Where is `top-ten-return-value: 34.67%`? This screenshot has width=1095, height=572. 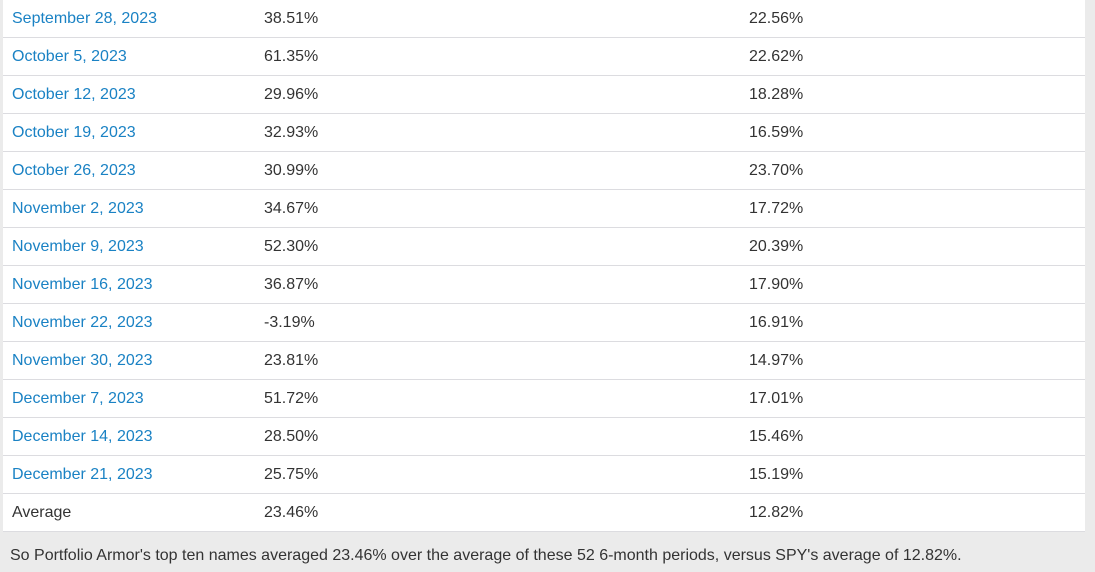 top-ten-return-value: 34.67% is located at coordinates (291, 208).